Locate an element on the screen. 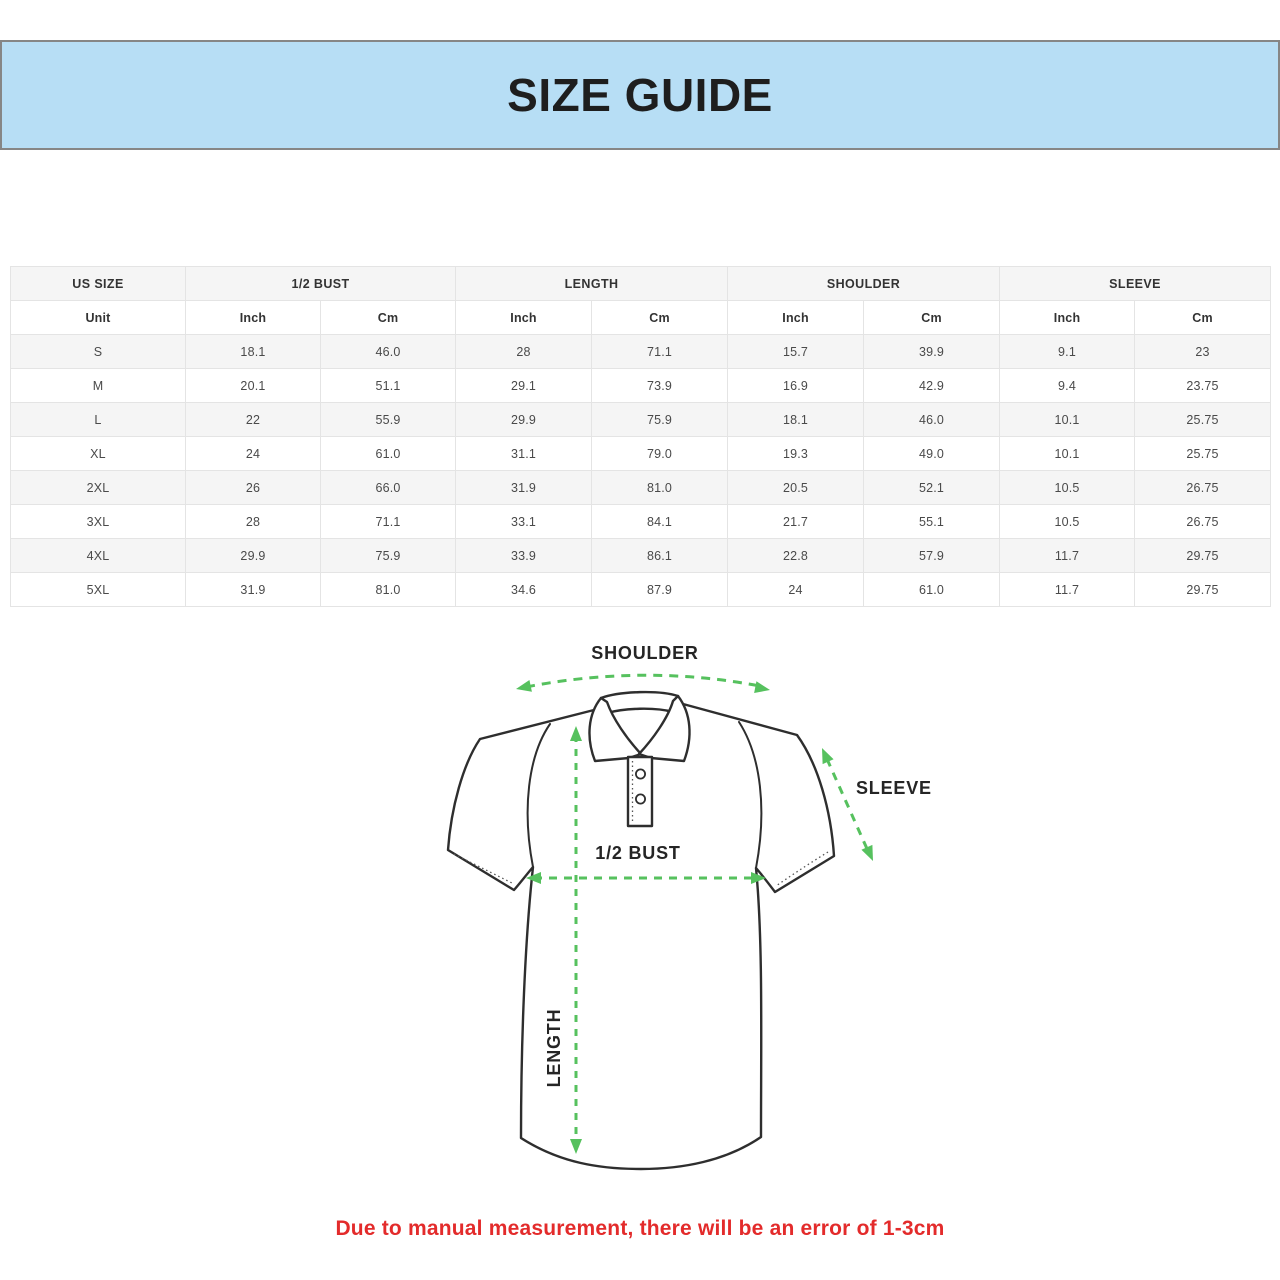 This screenshot has width=1280, height=1280. value-cell: 57.9 is located at coordinates (932, 555).